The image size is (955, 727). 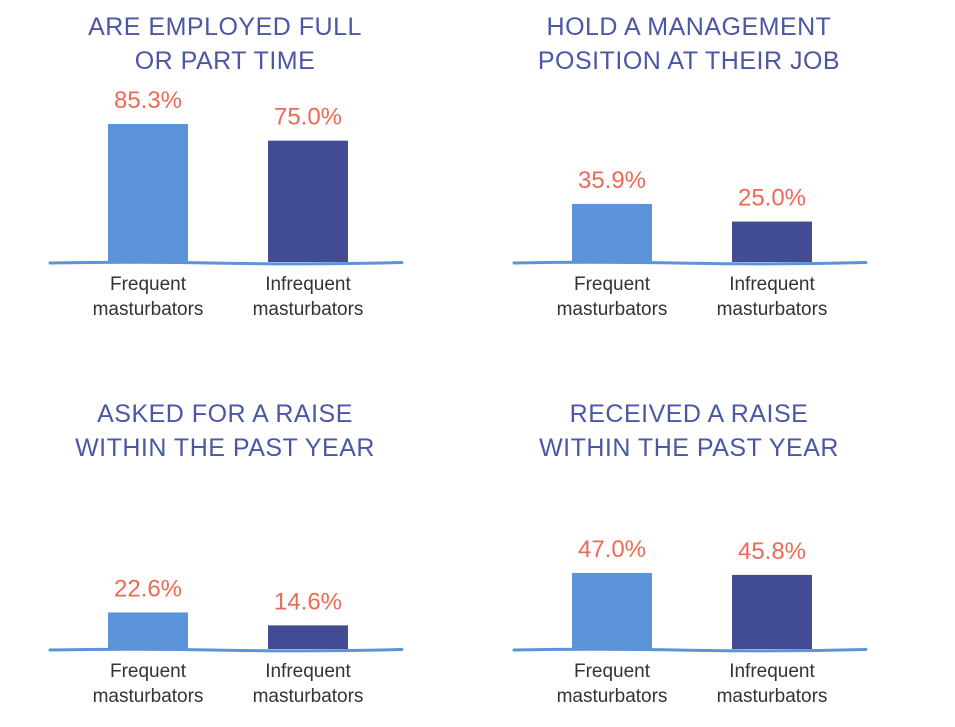 What do you see at coordinates (612, 180) in the screenshot?
I see `data-label: 35.9%` at bounding box center [612, 180].